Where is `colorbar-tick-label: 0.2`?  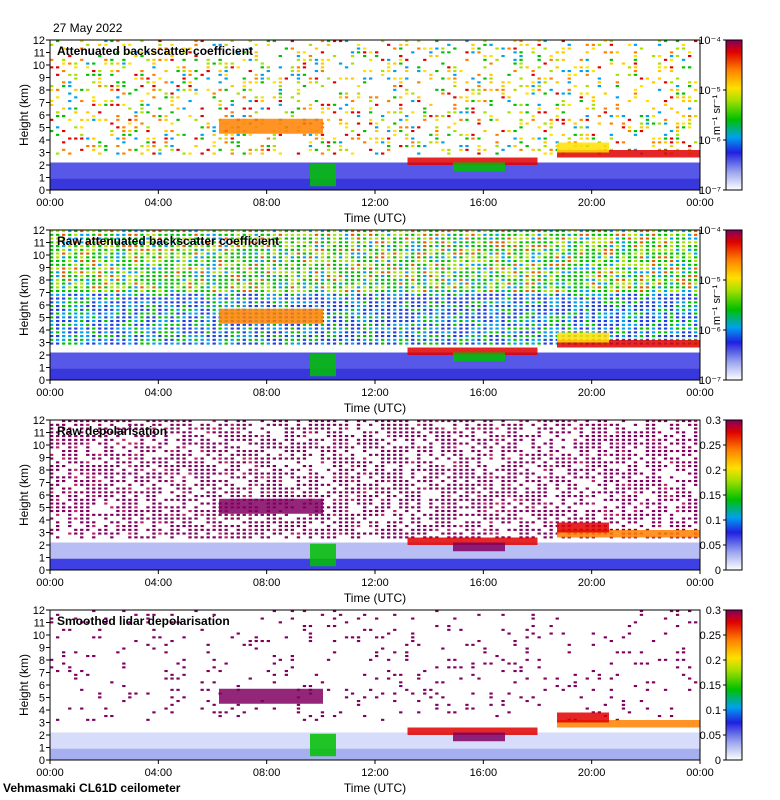
colorbar-tick-label: 0.2 is located at coordinates (713, 661).